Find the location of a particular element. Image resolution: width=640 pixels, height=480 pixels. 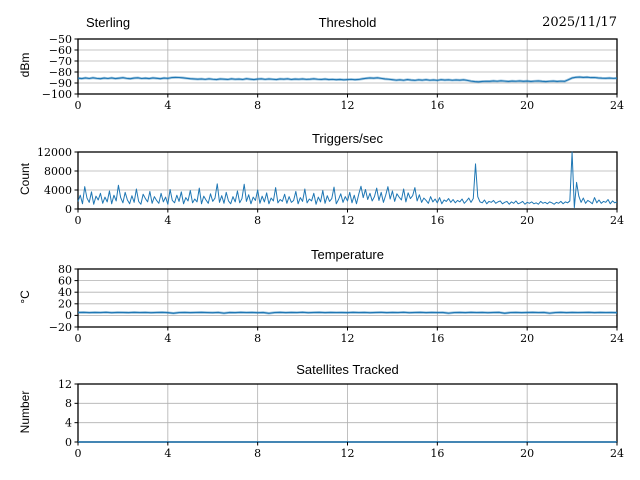

chart3-title: Temperature is located at coordinates (347, 254).